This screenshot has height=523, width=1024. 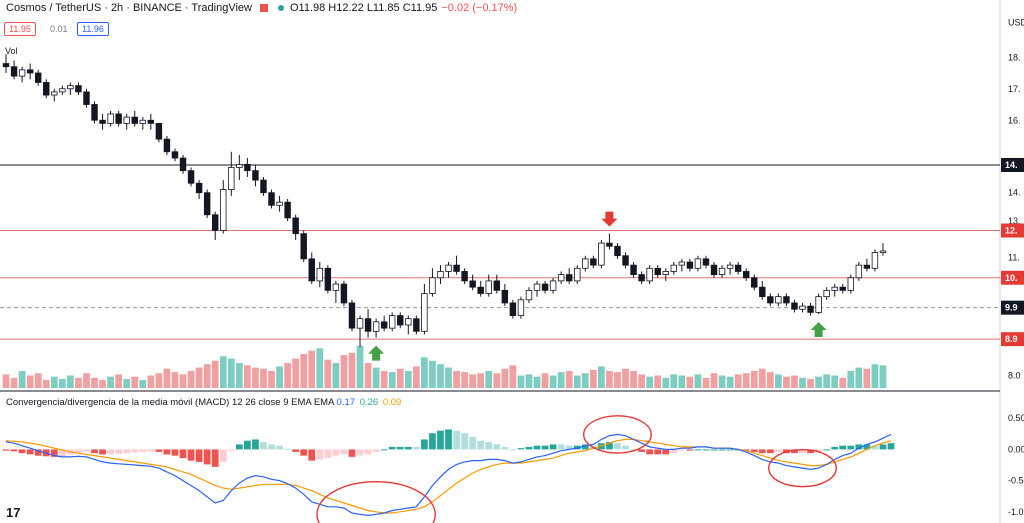 What do you see at coordinates (1014, 257) in the screenshot?
I see `price-axis-tick: 11.` at bounding box center [1014, 257].